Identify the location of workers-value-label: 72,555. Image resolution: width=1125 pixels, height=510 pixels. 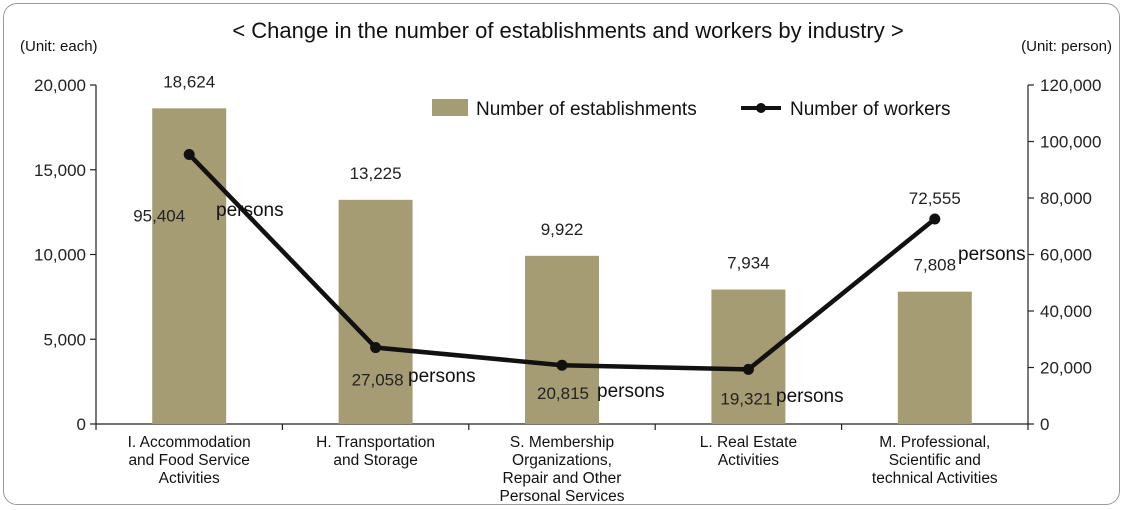
(935, 198).